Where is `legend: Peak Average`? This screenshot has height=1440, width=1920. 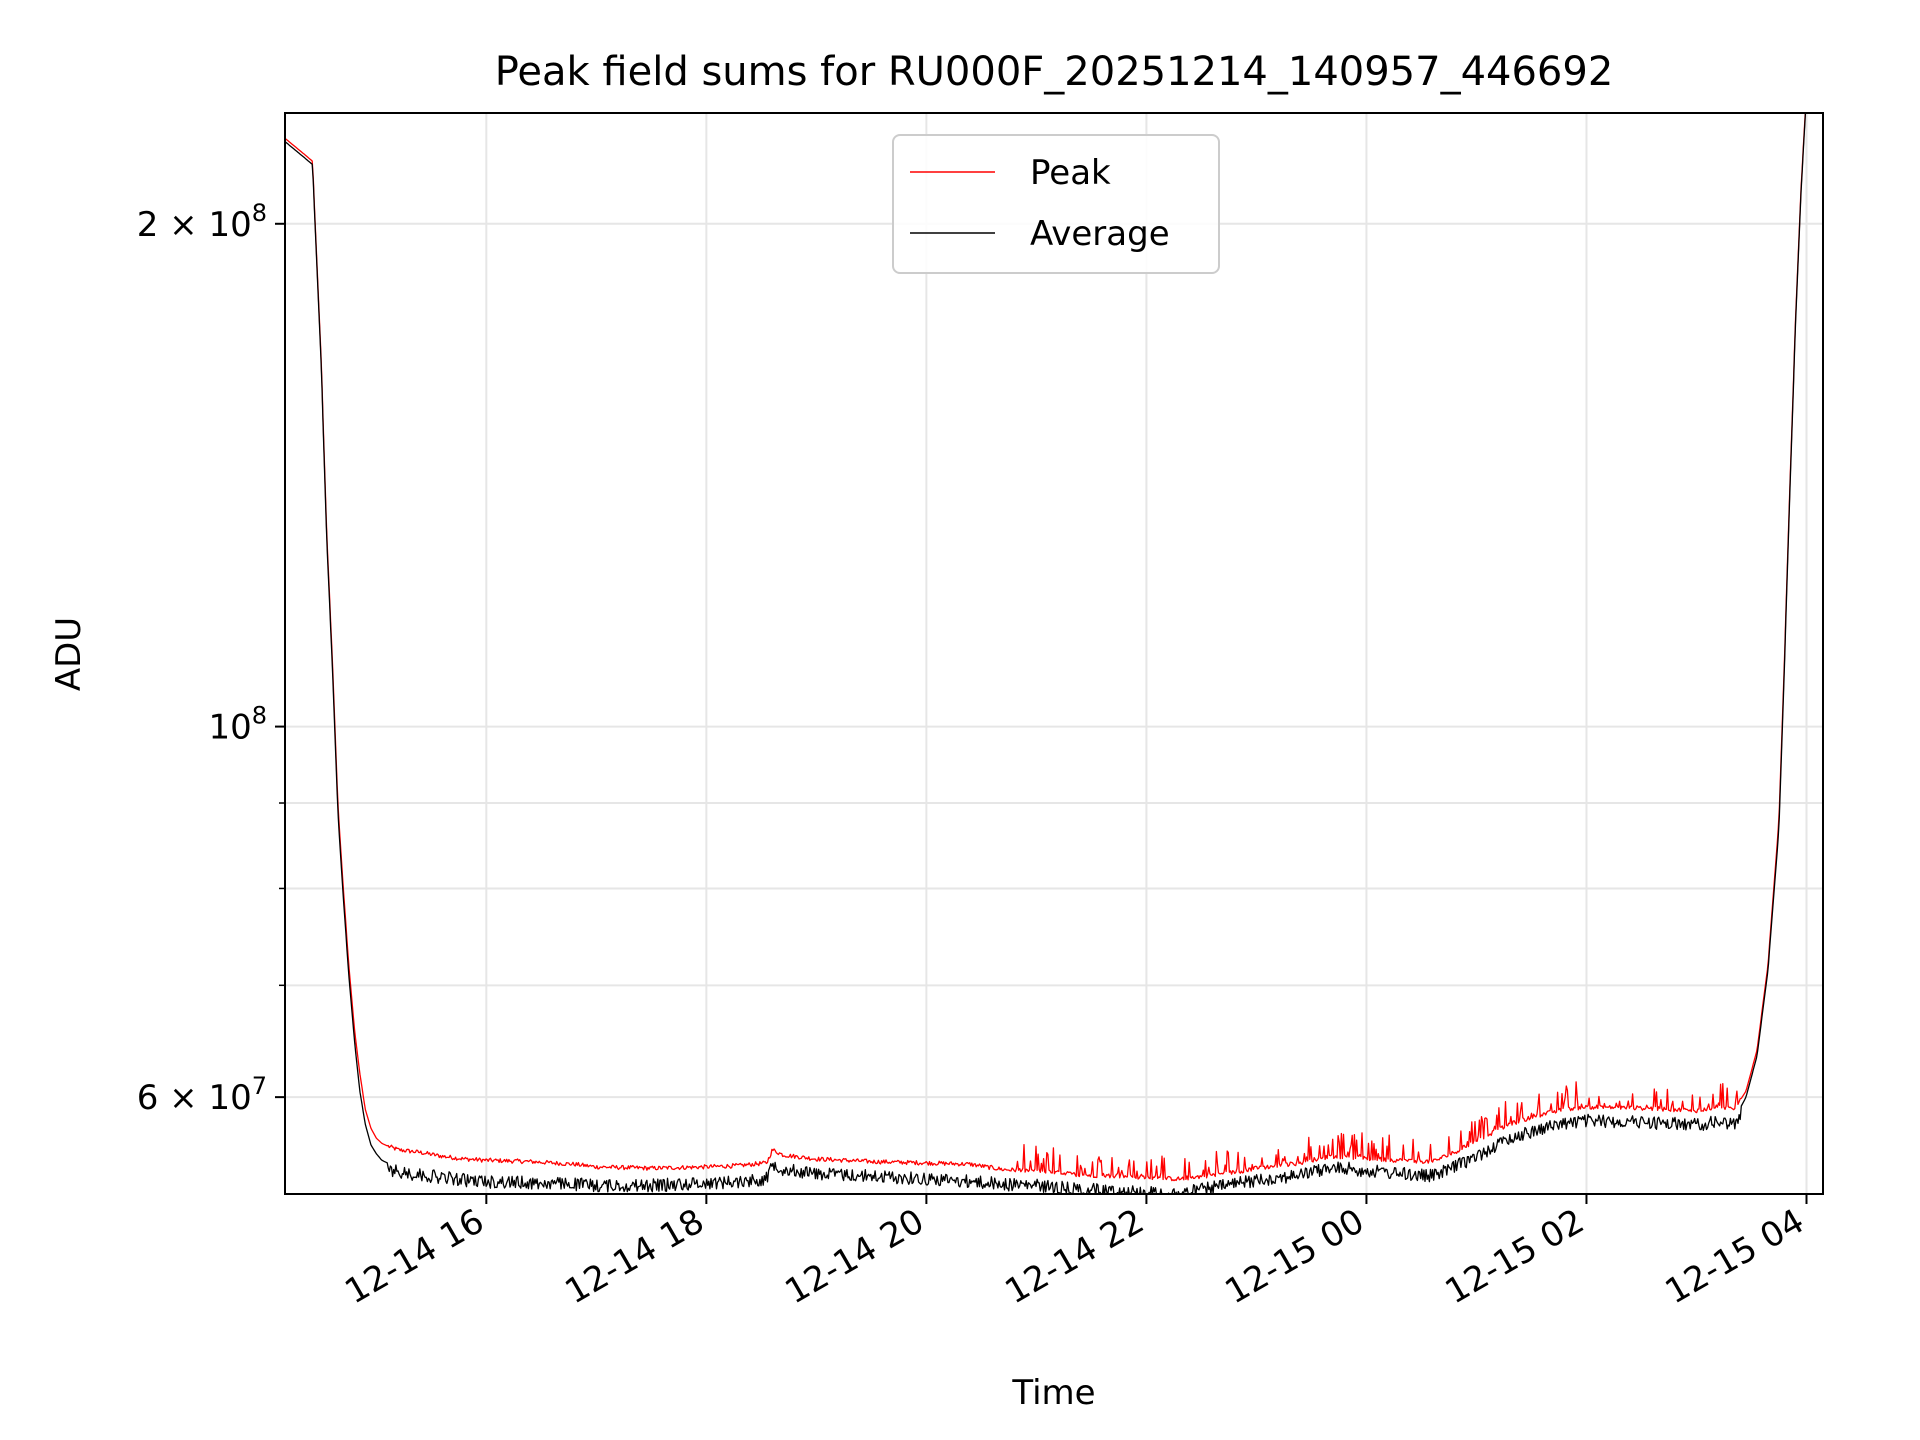
legend: Peak Average is located at coordinates (1056, 204).